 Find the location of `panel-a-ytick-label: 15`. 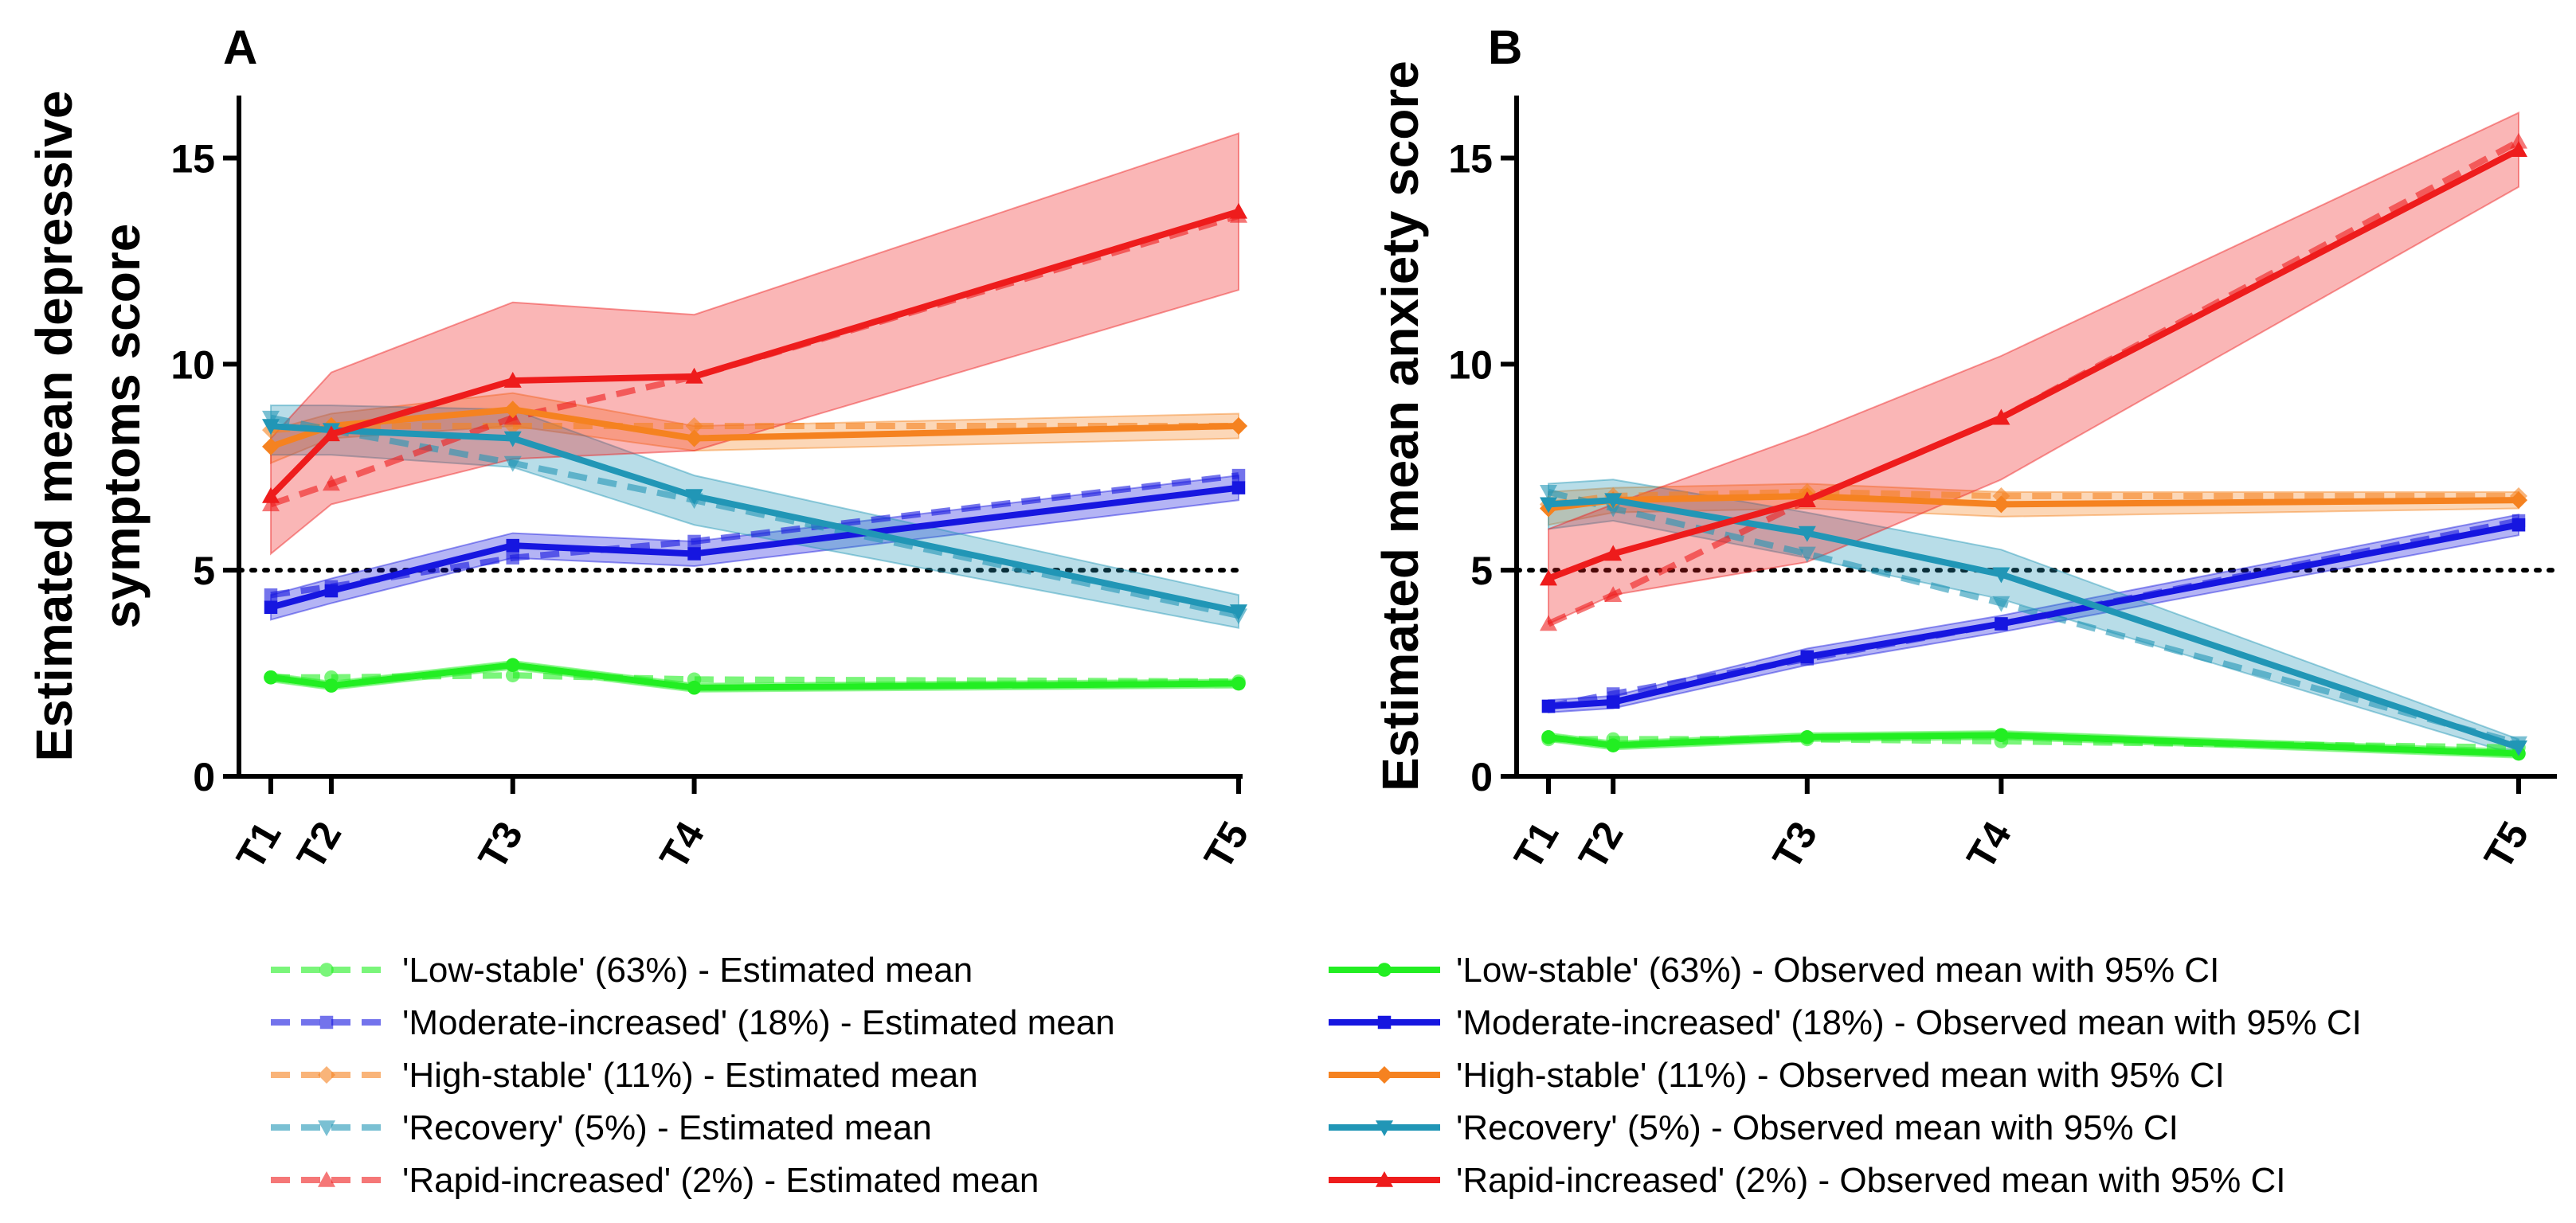

panel-a-ytick-label: 15 is located at coordinates (192, 159).